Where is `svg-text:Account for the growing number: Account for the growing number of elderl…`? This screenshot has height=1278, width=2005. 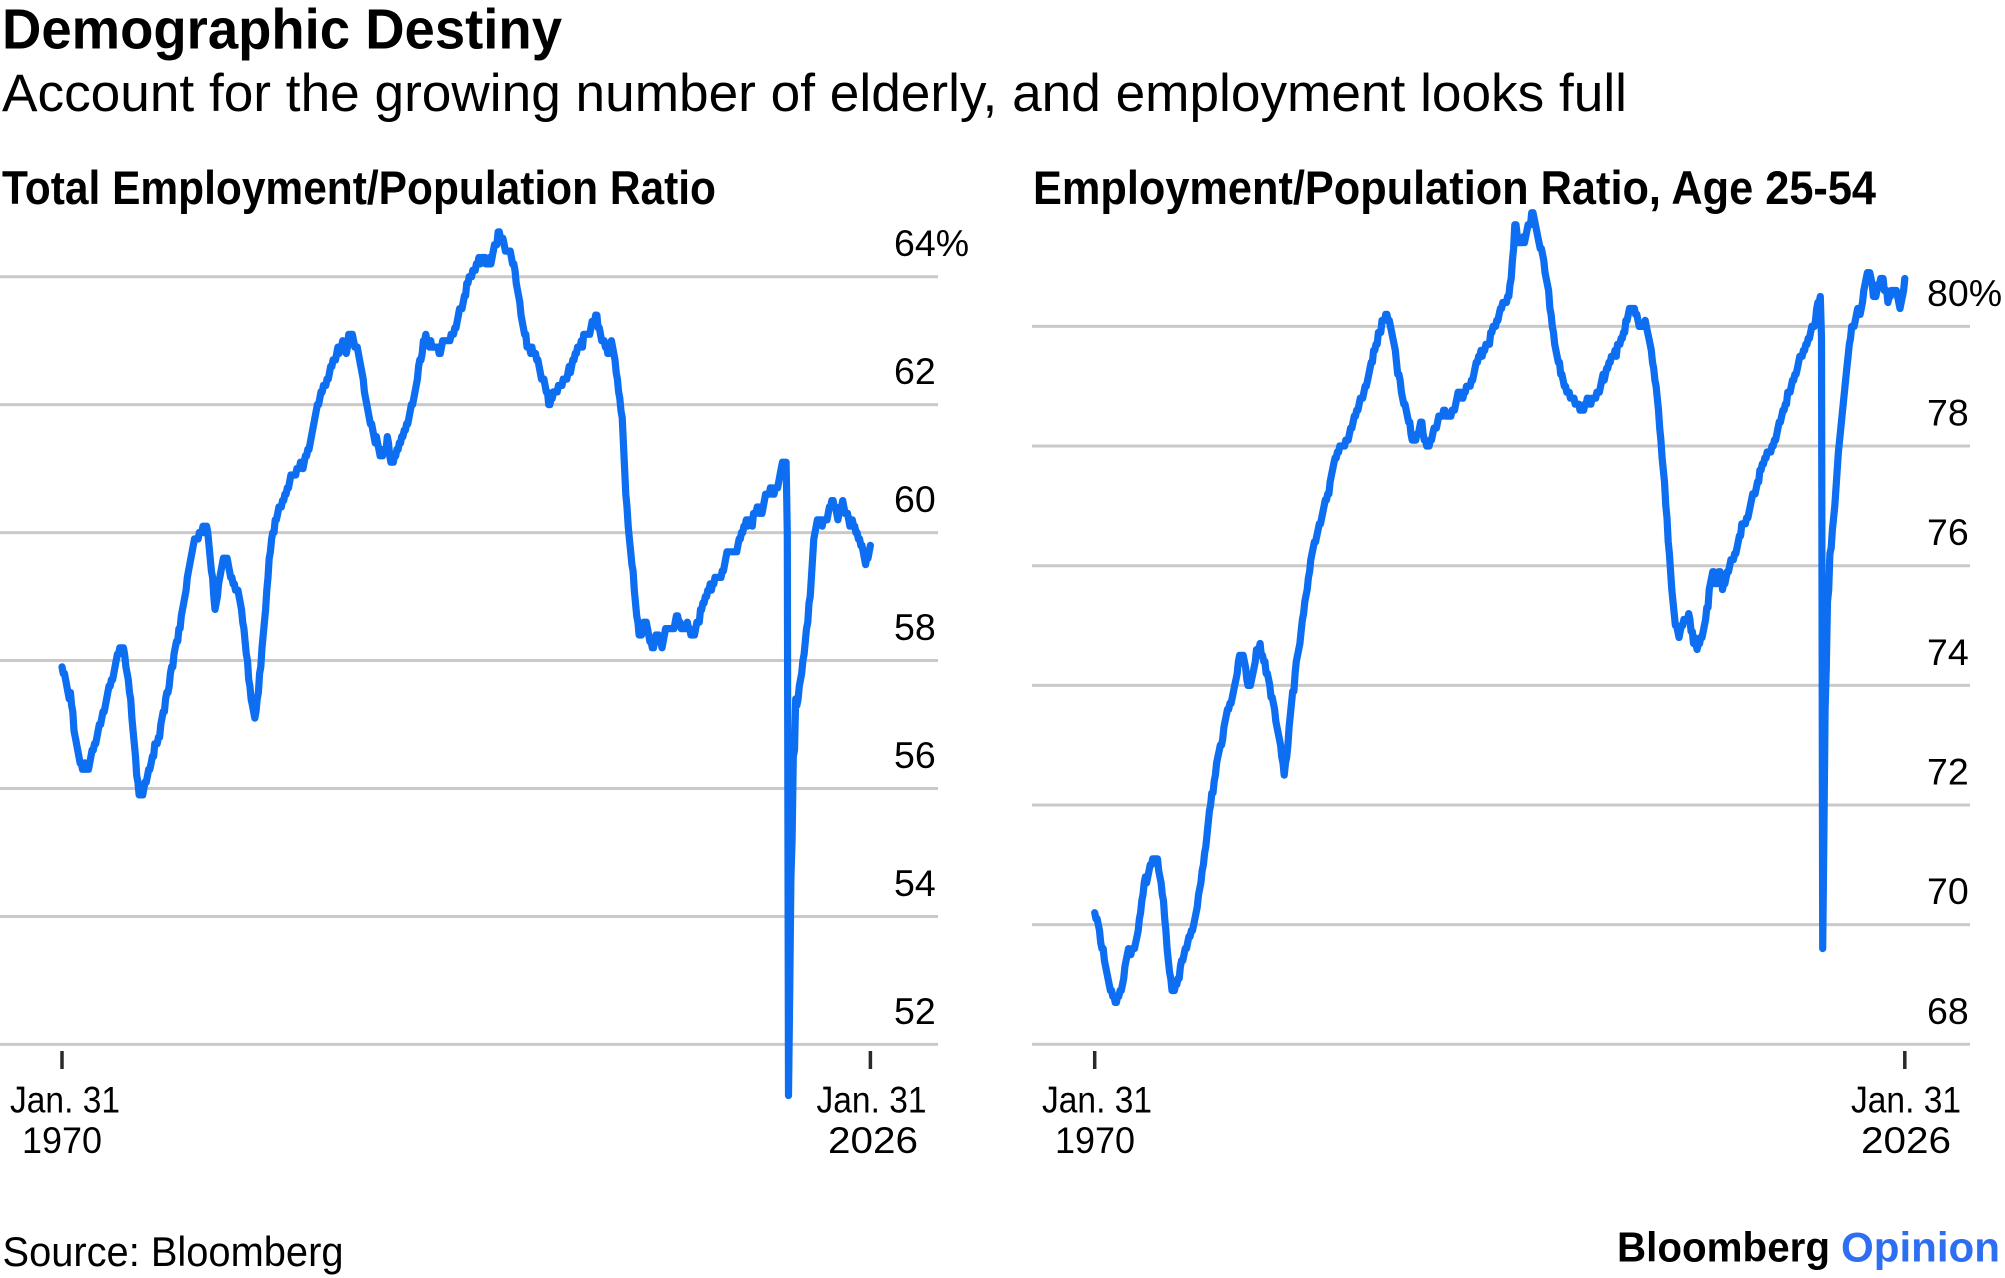 svg-text:Account for the growing number: Account for the growing number of elderl… is located at coordinates (814, 93).